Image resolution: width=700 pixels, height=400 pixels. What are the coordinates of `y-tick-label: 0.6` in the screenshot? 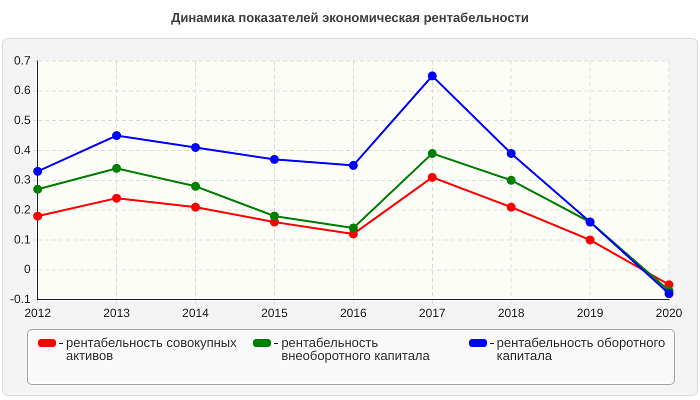 It's located at (22, 90).